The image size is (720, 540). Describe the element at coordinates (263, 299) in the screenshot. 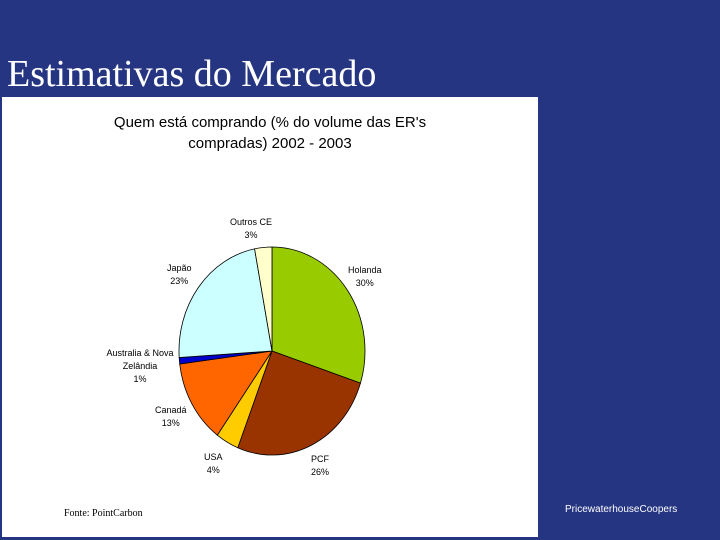

I see `pie-slice-outros-ce` at that location.